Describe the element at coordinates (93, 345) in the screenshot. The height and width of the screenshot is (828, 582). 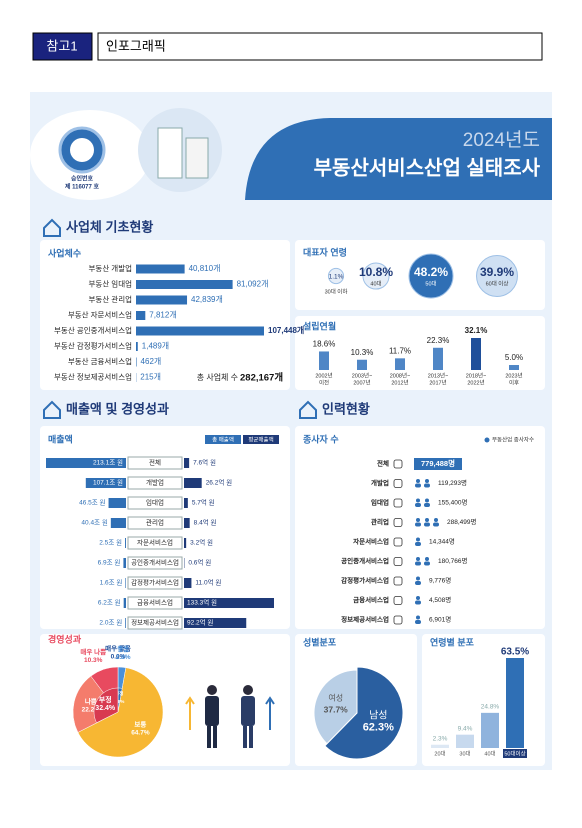
I see `row-label: 부동산 감정평가서비스업` at that location.